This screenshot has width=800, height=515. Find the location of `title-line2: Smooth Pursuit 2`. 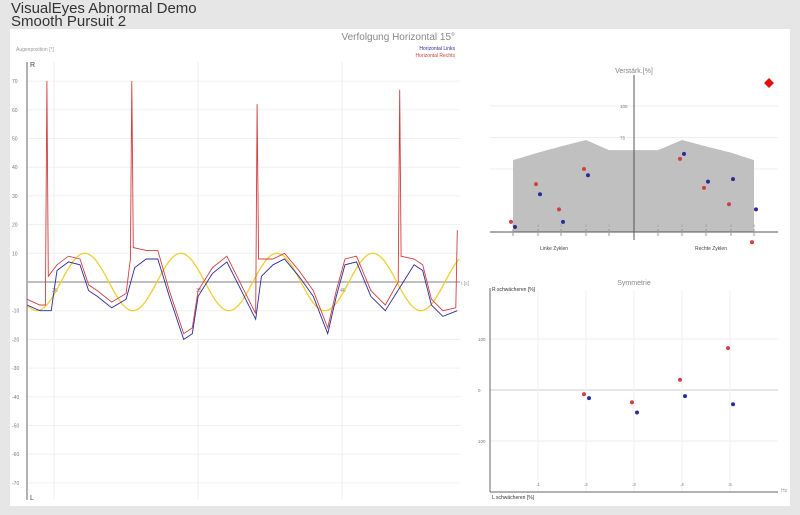

title-line2: Smooth Pursuit 2 is located at coordinates (69, 21).